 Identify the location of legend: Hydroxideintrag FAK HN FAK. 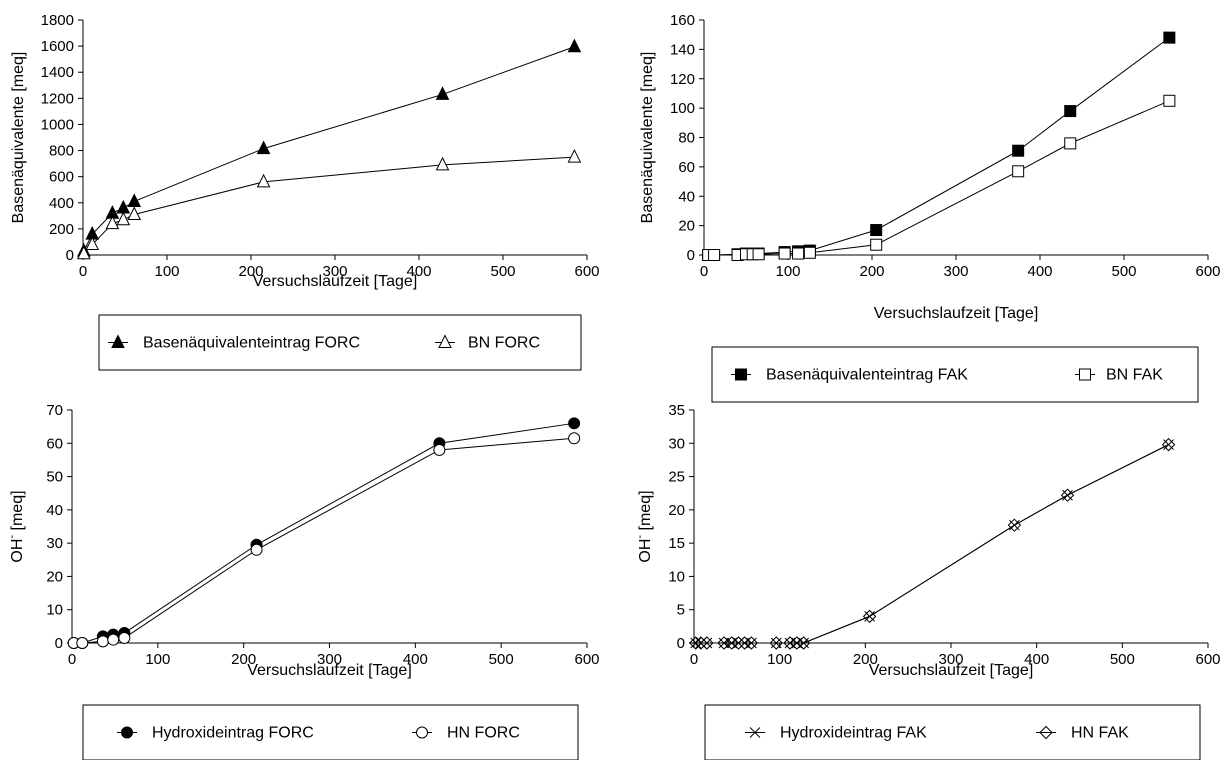
(952, 732).